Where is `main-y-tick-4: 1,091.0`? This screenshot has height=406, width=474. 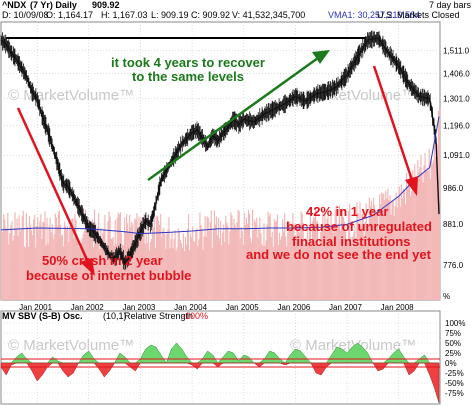
main-y-tick-4: 1,091.0 is located at coordinates (456, 155).